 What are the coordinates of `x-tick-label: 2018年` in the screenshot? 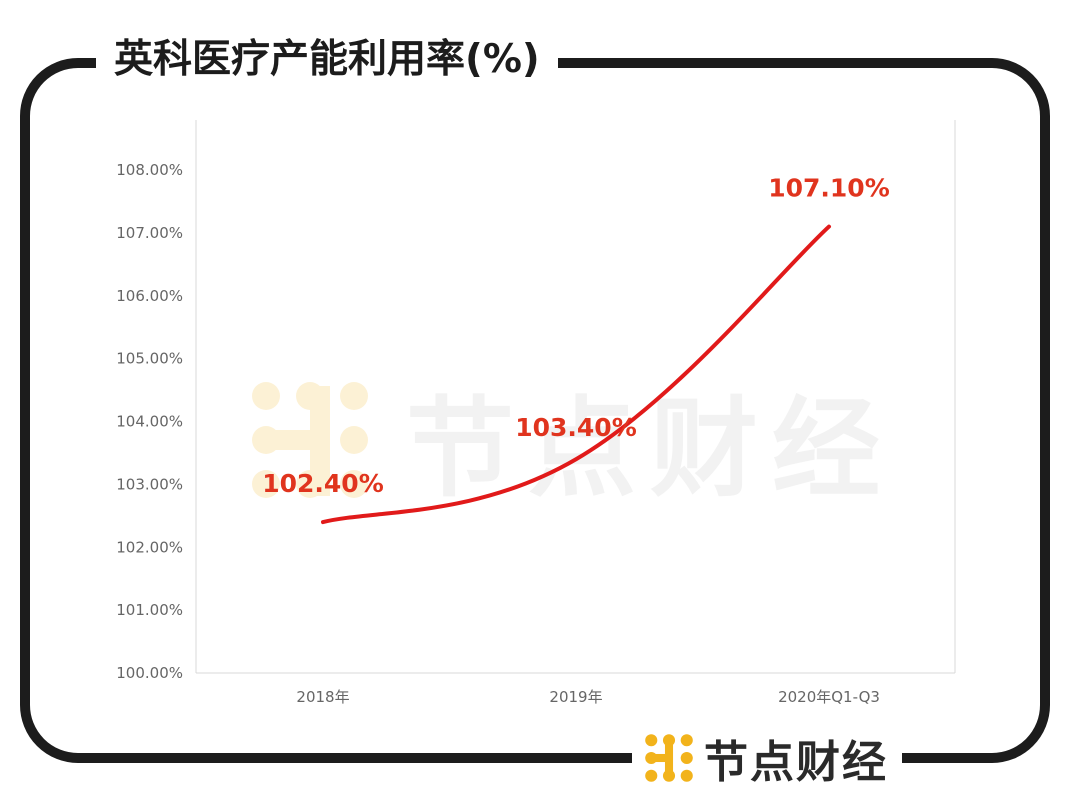 It's located at (322, 697).